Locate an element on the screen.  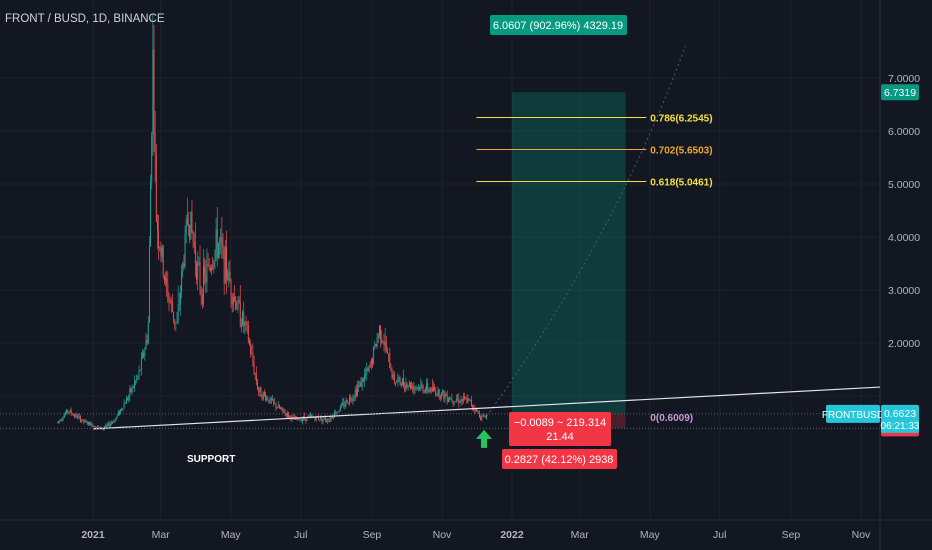
profit-label-bg is located at coordinates (558, 25).